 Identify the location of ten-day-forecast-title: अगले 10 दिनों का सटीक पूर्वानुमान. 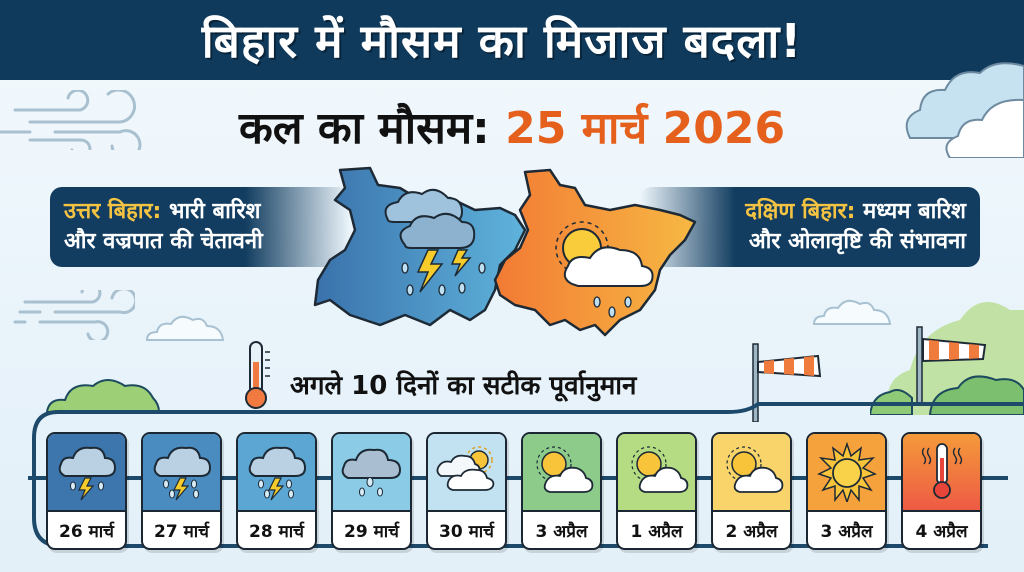
(463, 386).